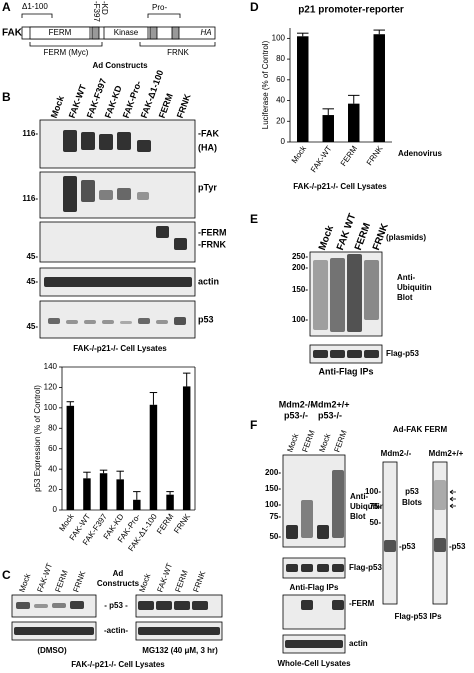 Image resolution: width=474 pixels, height=673 pixels. Describe the element at coordinates (412, 491) in the screenshot. I see `blot-label: p53` at that location.